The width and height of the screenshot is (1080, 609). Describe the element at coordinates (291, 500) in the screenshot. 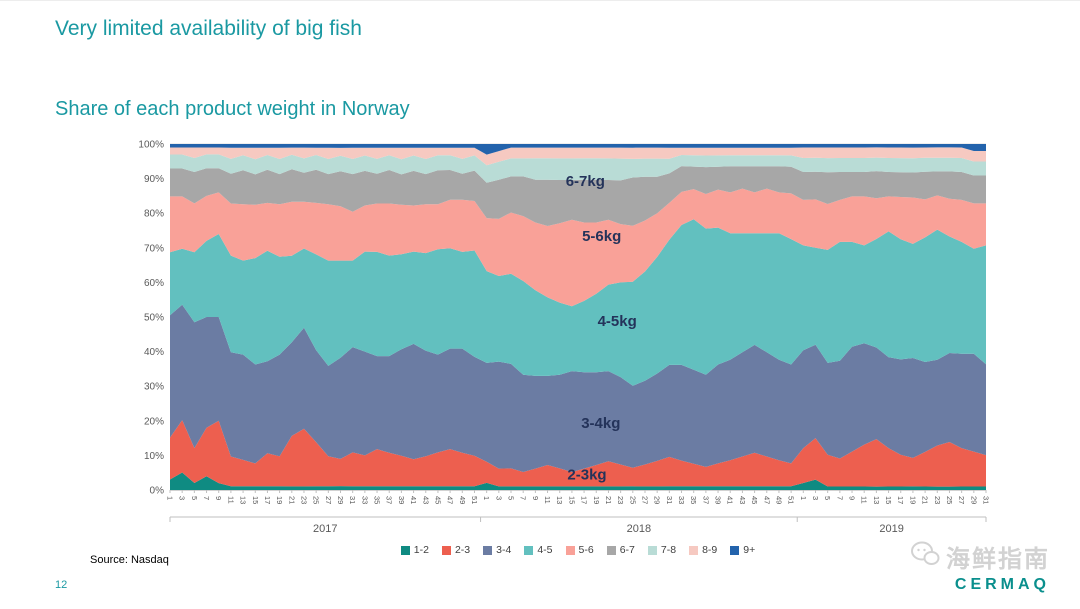

I see `x-tick-label: 21` at that location.